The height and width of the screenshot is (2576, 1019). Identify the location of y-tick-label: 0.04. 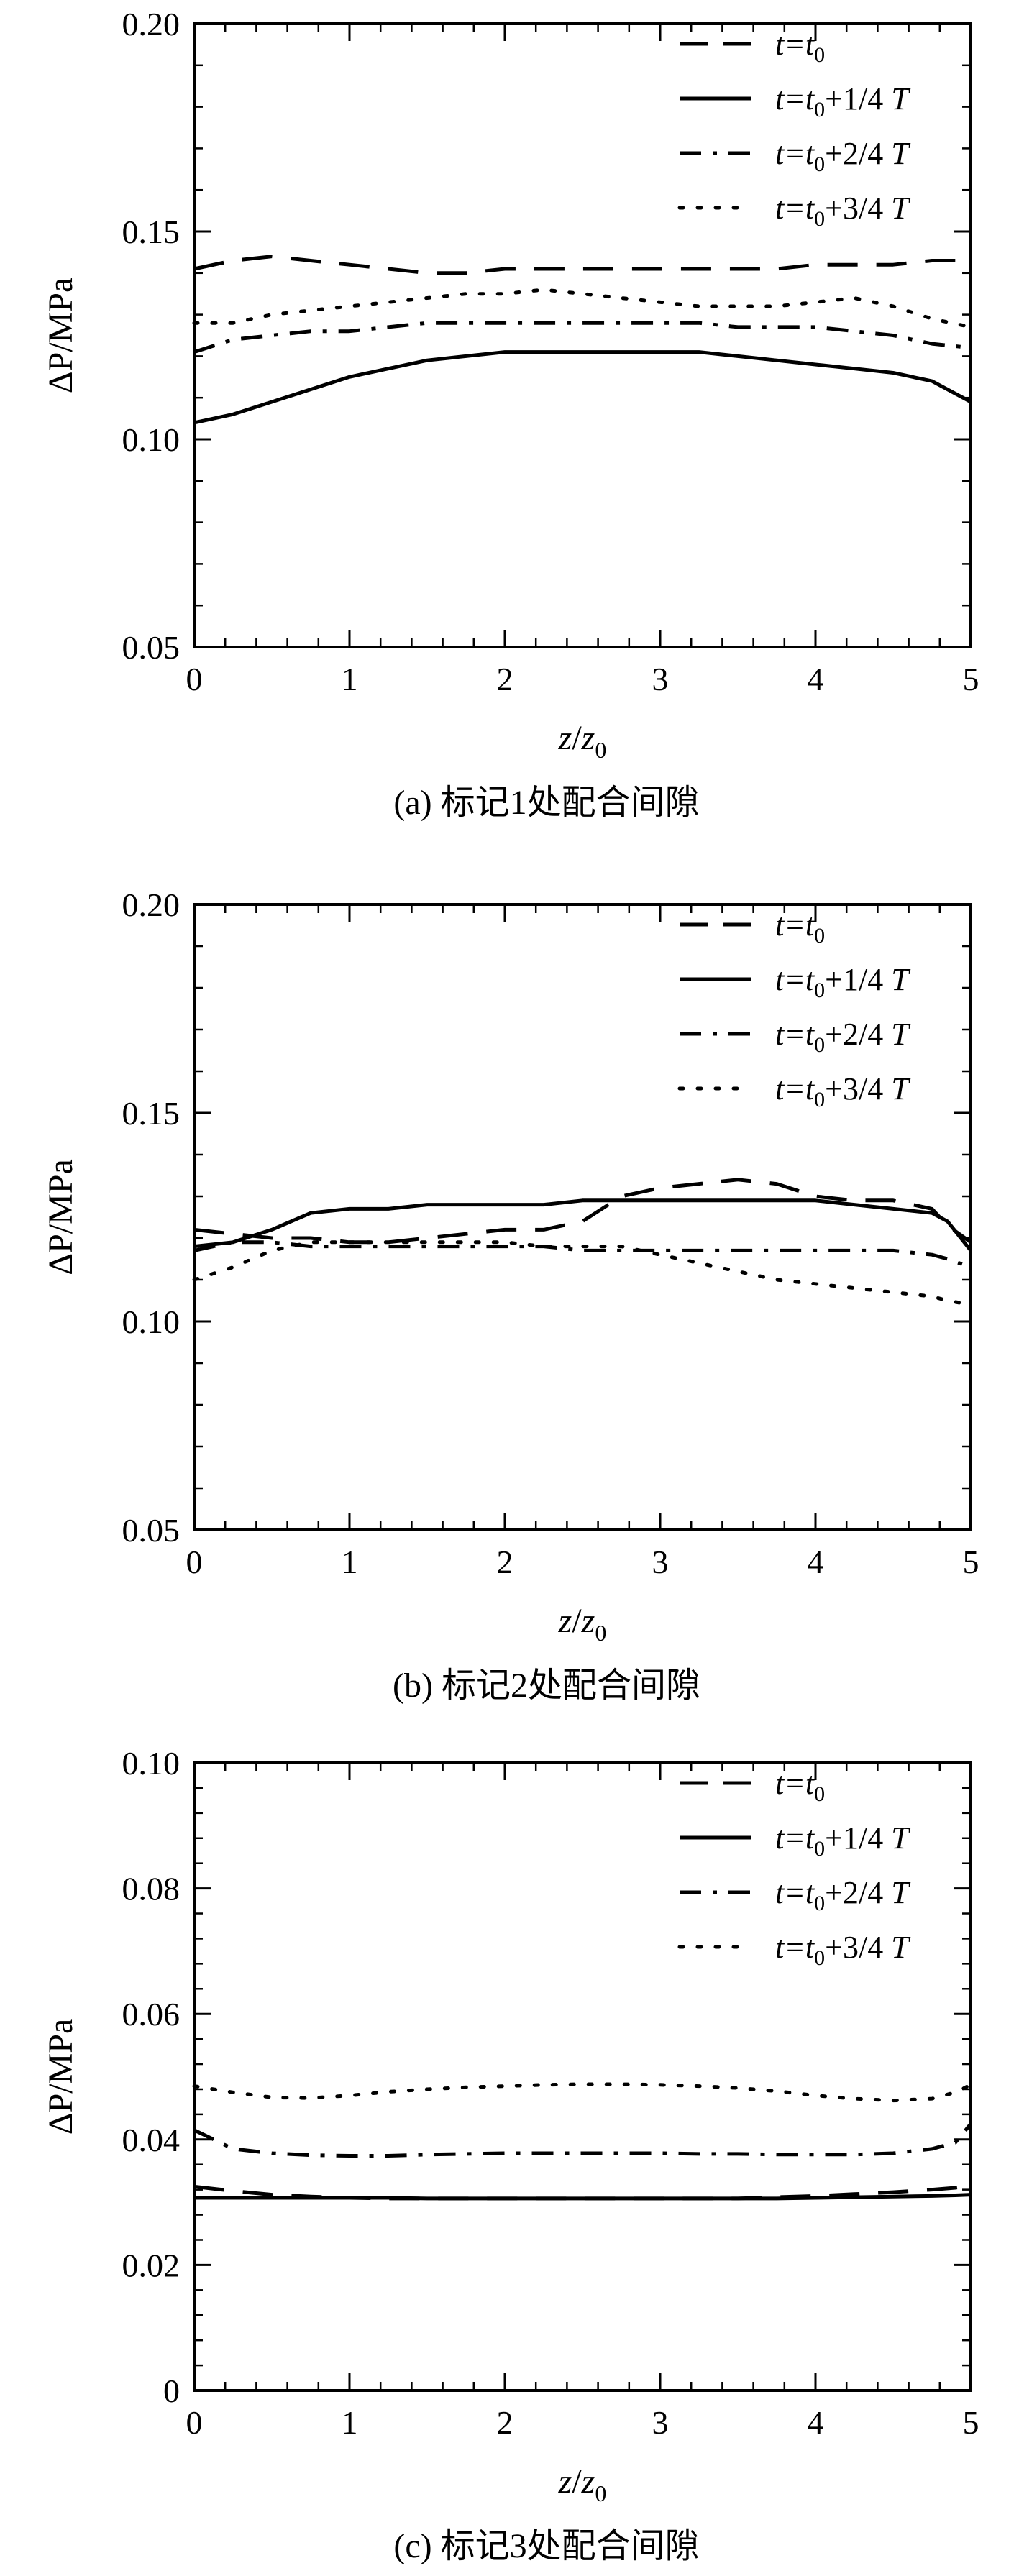
(151, 2140).